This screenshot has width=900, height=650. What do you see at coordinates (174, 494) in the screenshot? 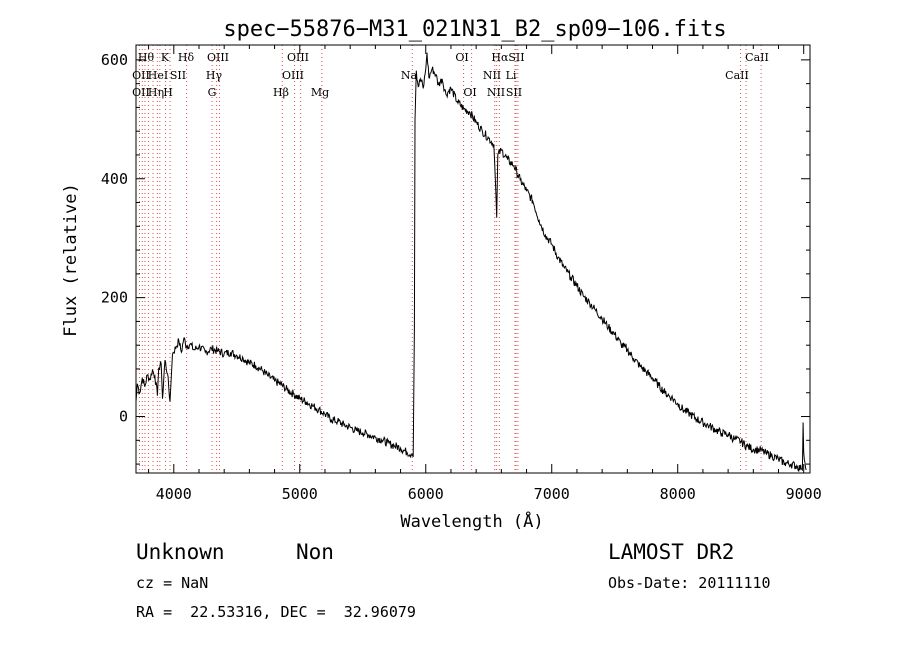
I see `x-tick-label: 4000` at bounding box center [174, 494].